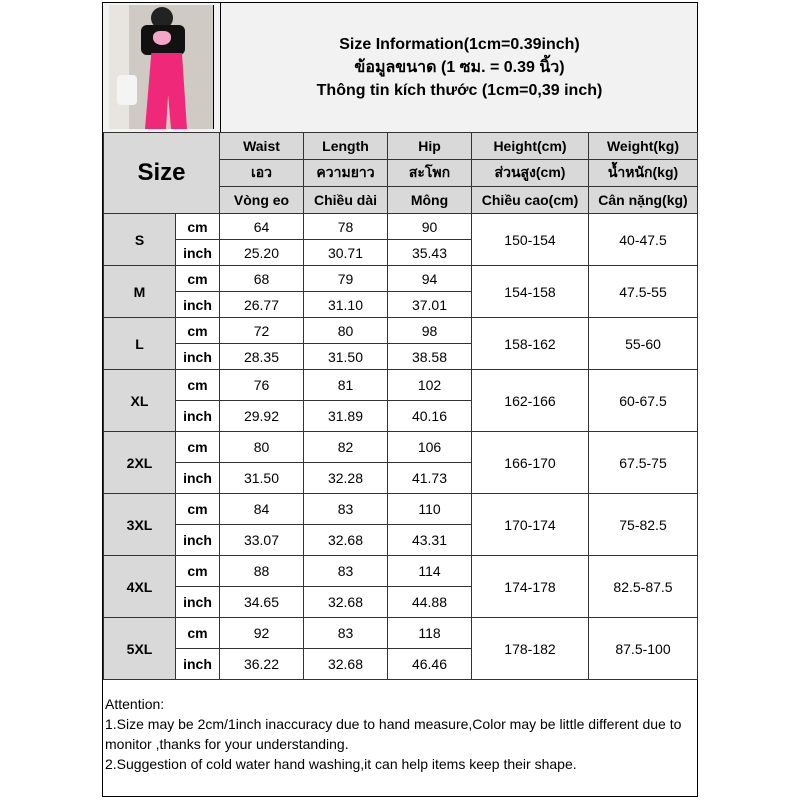 The height and width of the screenshot is (800, 800). What do you see at coordinates (345, 330) in the screenshot?
I see `cm-value: 80` at bounding box center [345, 330].